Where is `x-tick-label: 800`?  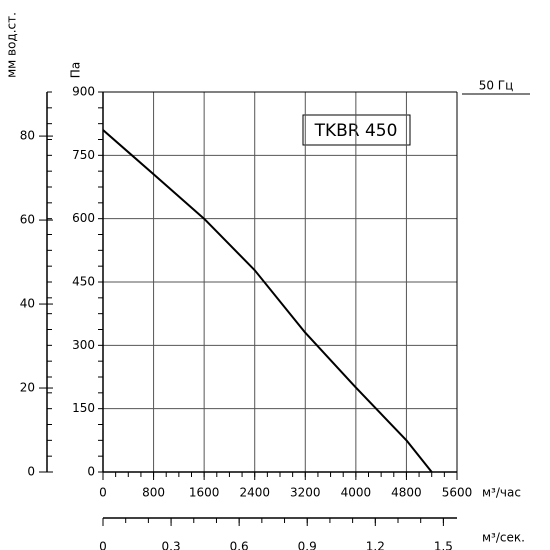 x-tick-label: 800 is located at coordinates (153, 493).